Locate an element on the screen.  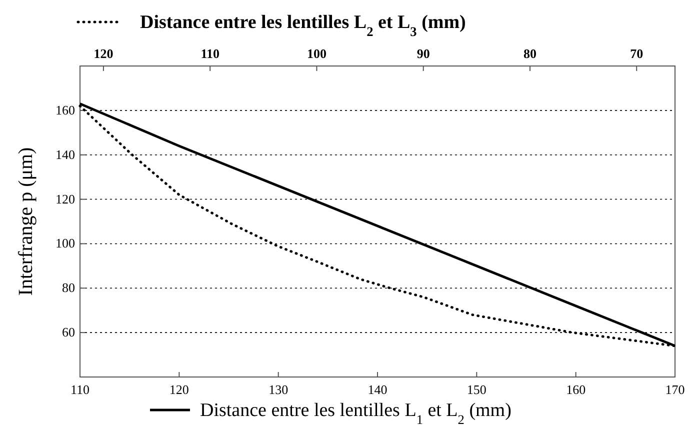
y-tick-label: 100 is located at coordinates (65, 243).